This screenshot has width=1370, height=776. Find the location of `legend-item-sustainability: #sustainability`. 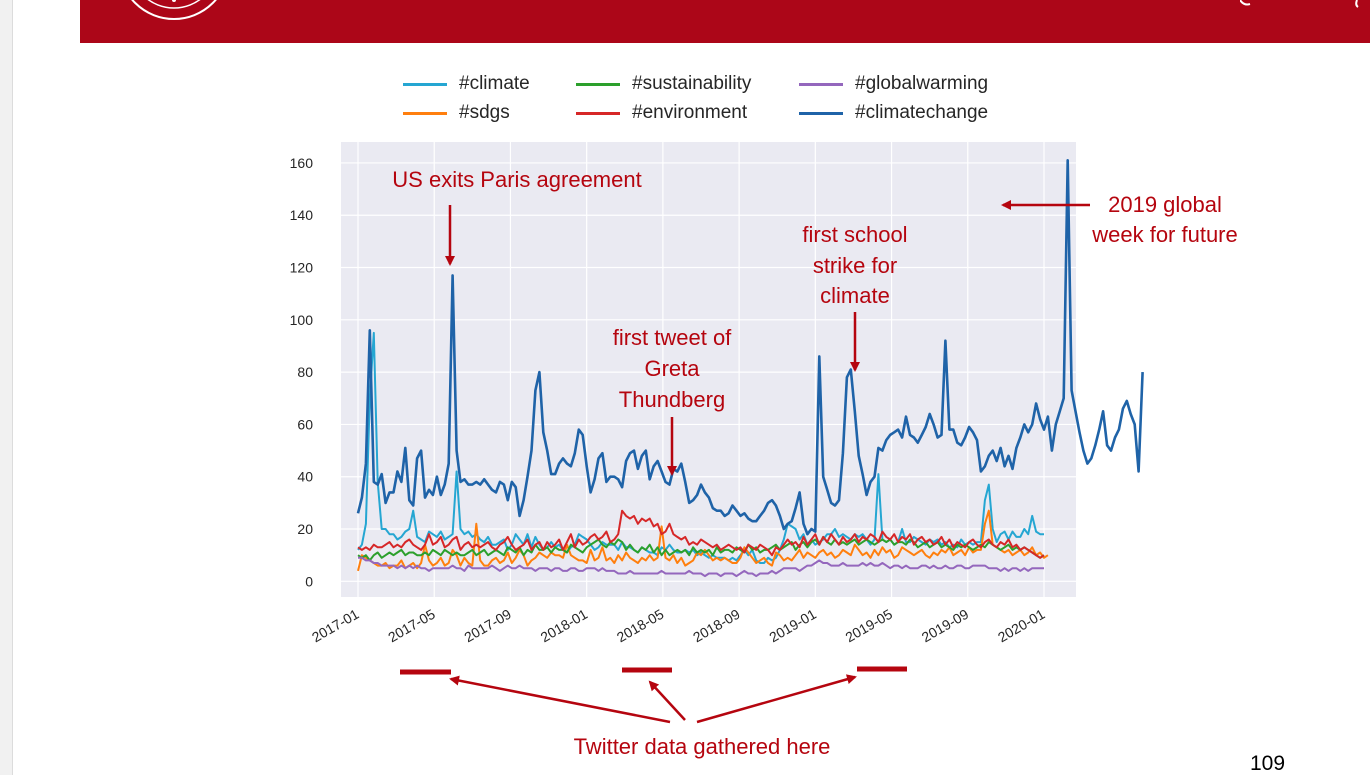

legend-item-sustainability: #sustainability is located at coordinates (663, 84).